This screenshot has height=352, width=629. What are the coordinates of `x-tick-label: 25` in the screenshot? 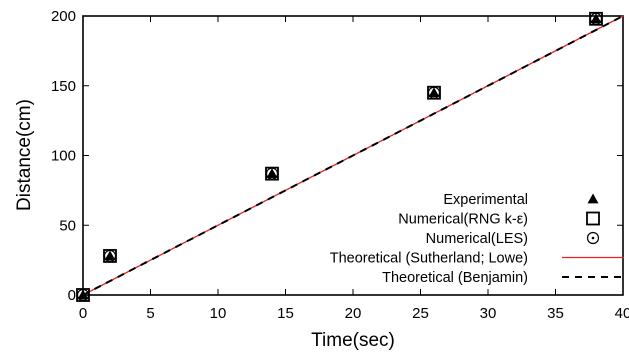 It's located at (420, 313).